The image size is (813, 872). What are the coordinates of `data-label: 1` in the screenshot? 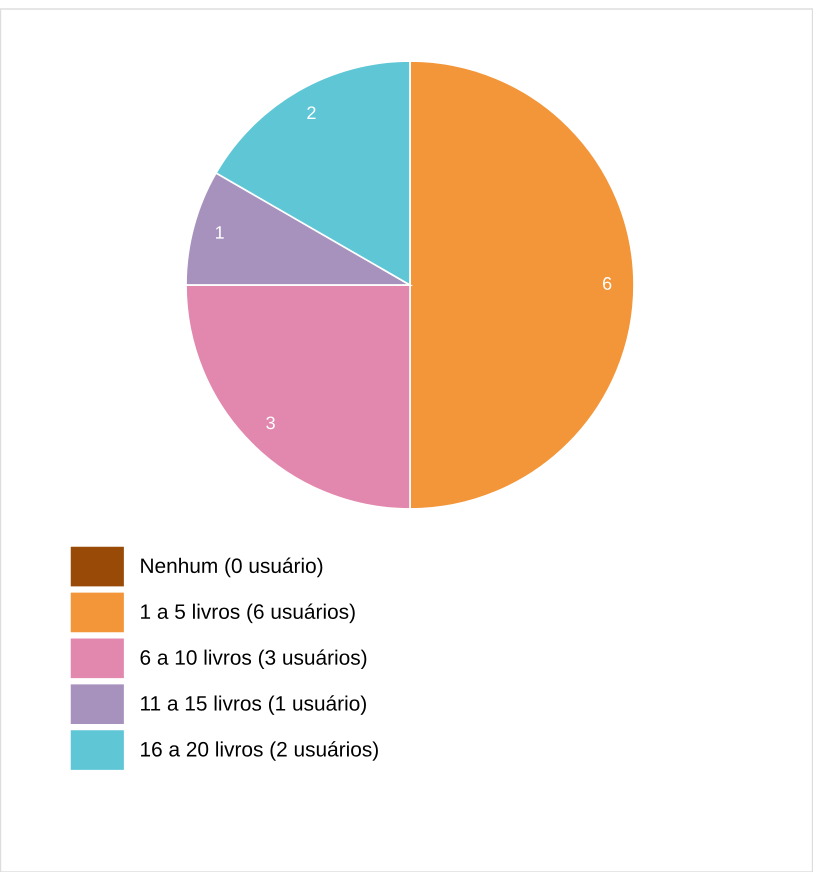 It's located at (220, 232).